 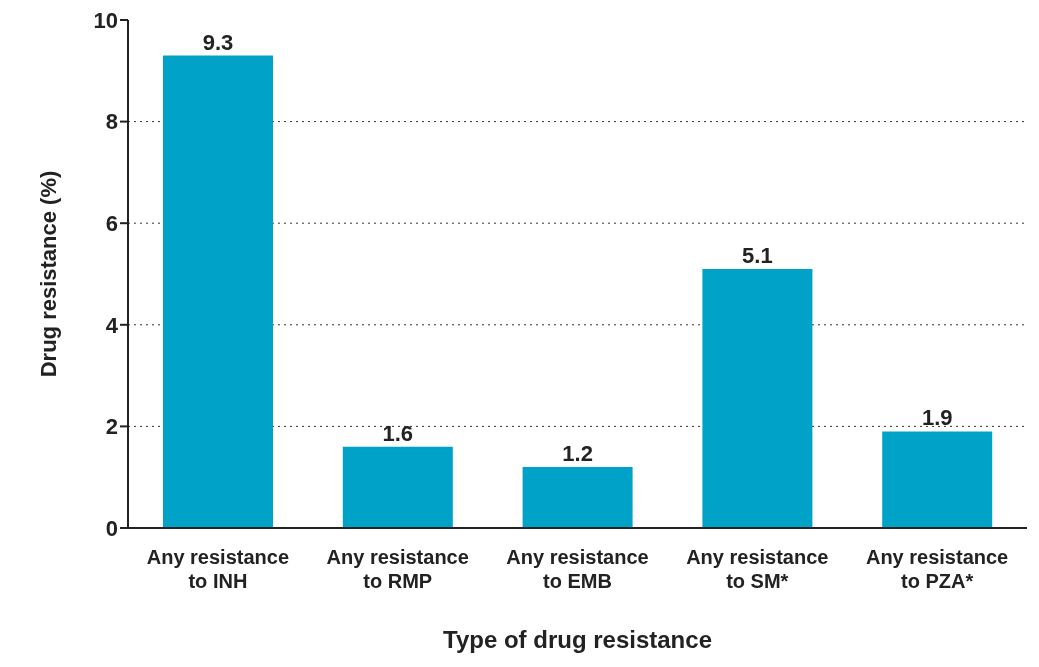 I want to click on x-tick-label: Any resistance to RMP, so click(x=397, y=569).